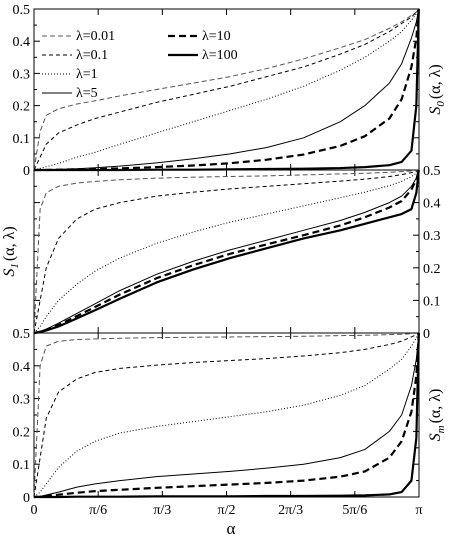 This screenshot has height=541, width=457. What do you see at coordinates (231, 528) in the screenshot?
I see `x-axis-label: α` at bounding box center [231, 528].